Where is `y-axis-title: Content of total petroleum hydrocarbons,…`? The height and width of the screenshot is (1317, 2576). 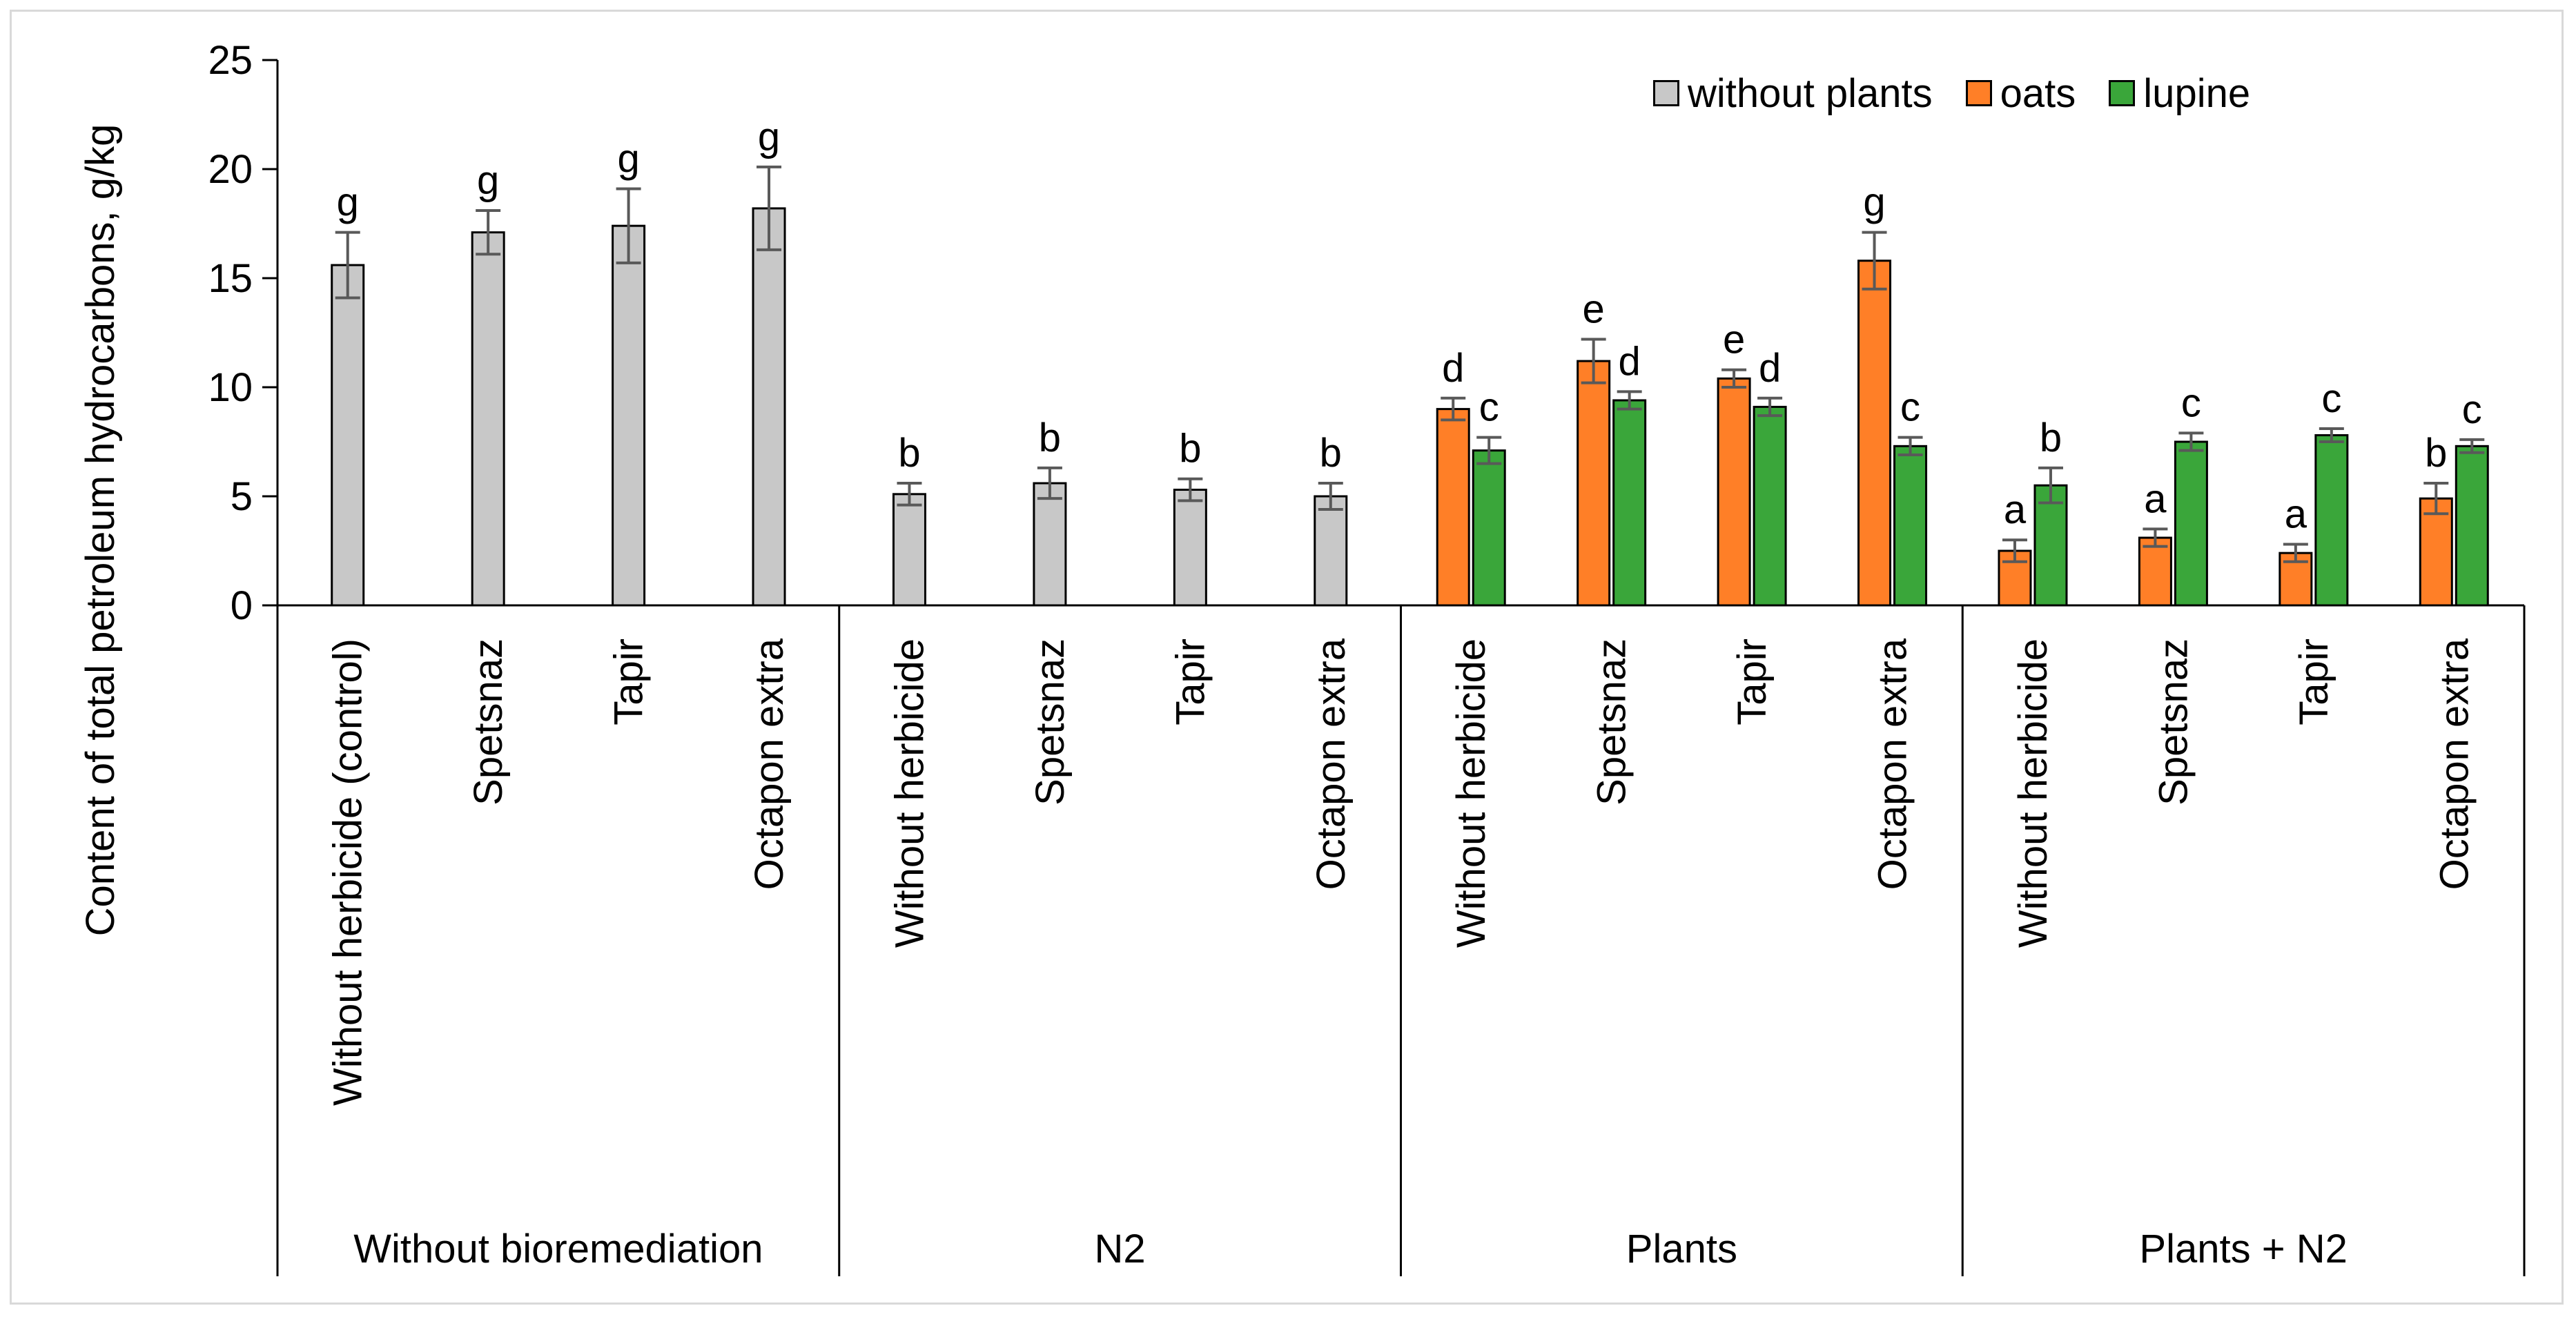
y-axis-title: Content of total petroleum hydrocarbons,… is located at coordinates (100, 530).